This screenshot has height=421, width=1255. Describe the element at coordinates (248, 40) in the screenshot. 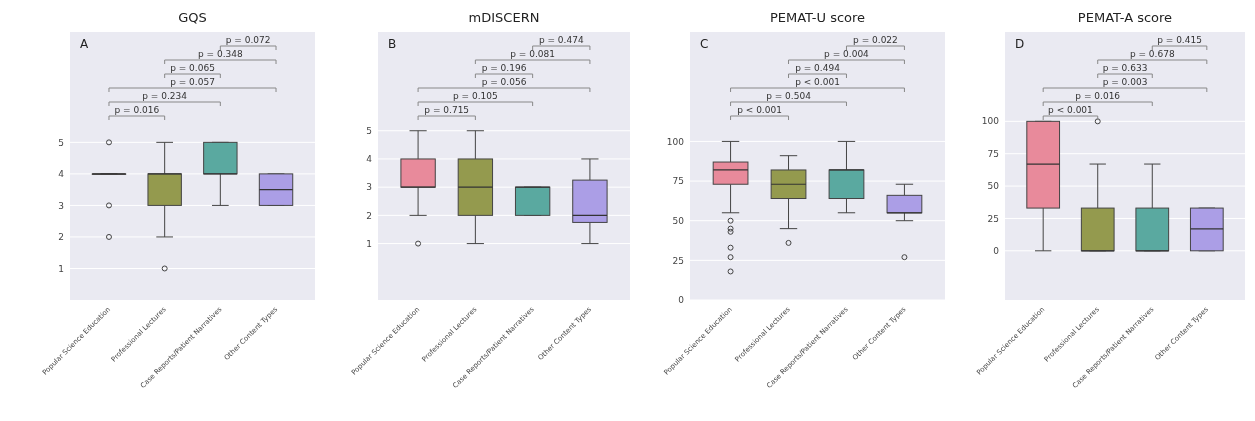

I see `annotation: p = 0.072` at that location.